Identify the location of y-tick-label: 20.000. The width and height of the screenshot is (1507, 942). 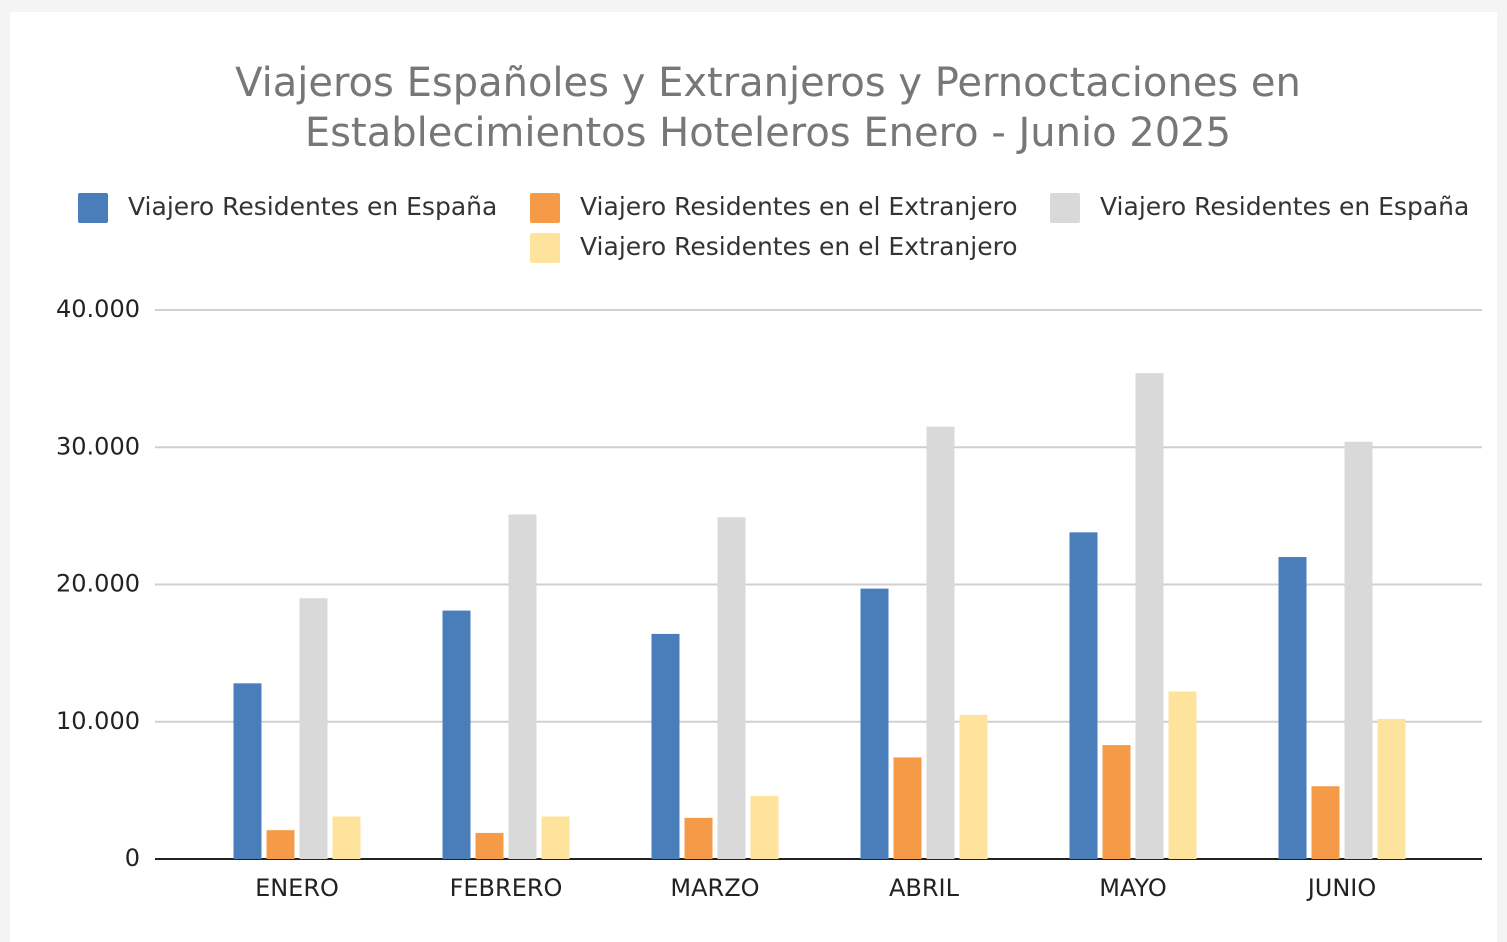
(98, 584).